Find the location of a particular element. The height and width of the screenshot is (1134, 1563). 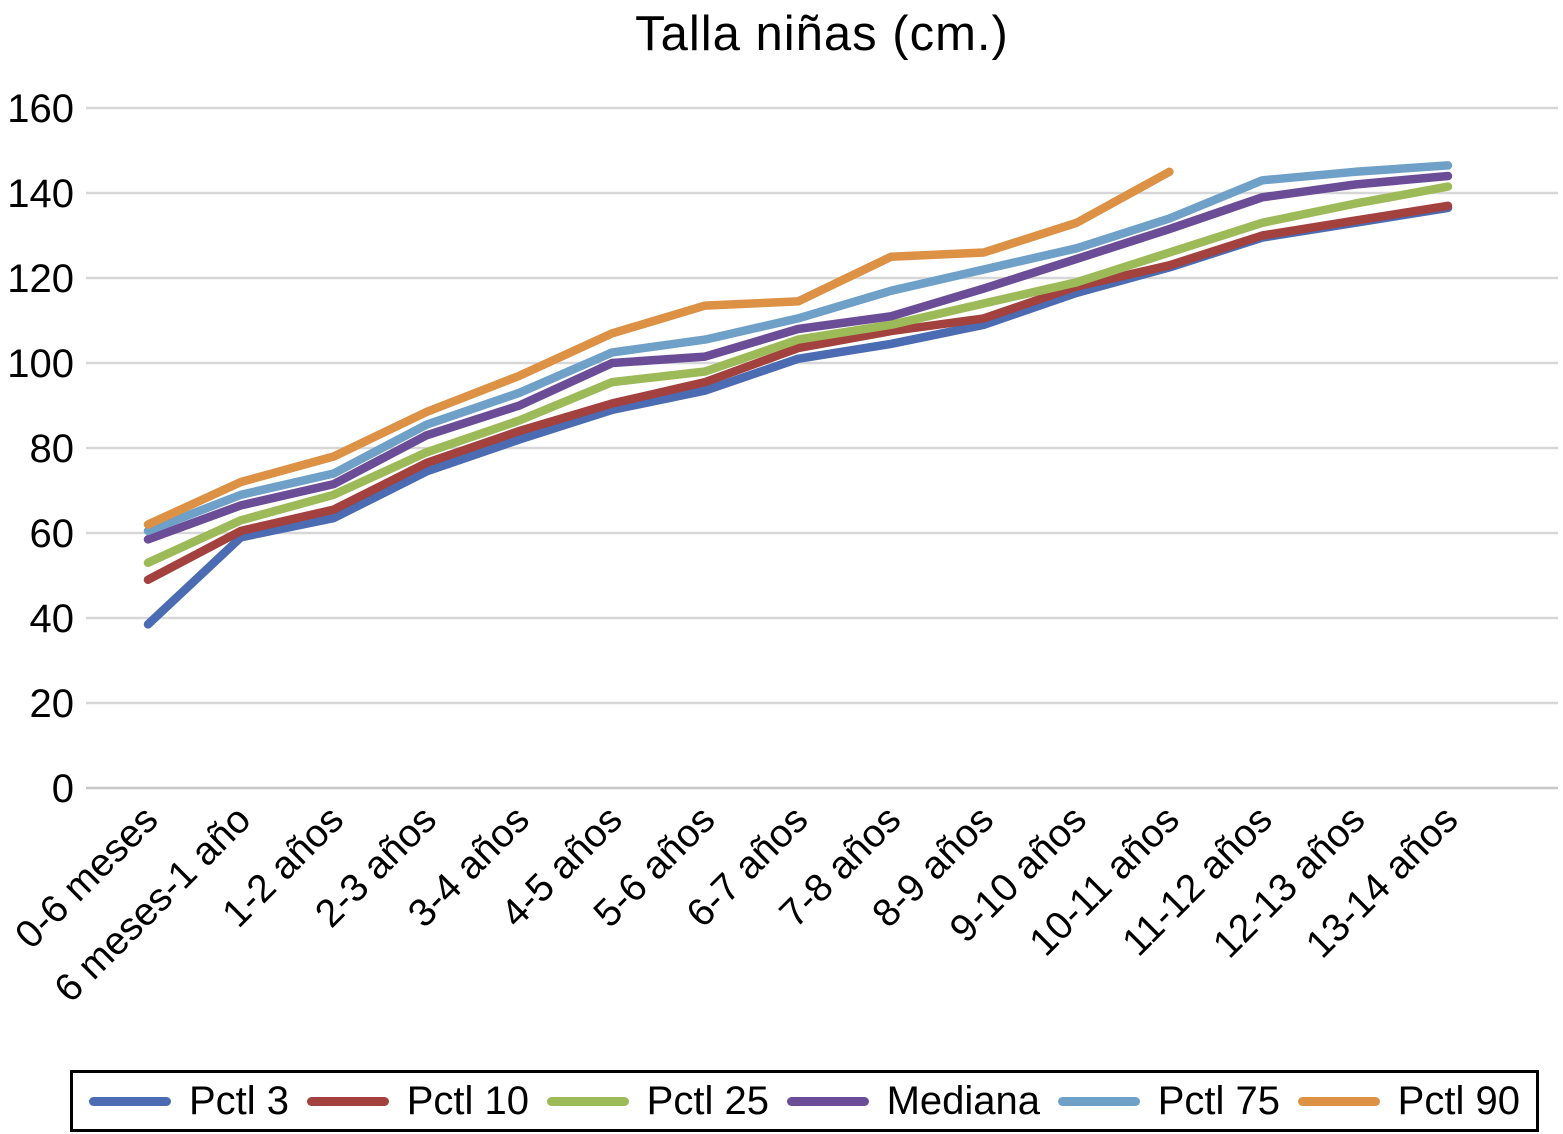

legend-item-pctl-90: Pctl 90 is located at coordinates (1408, 1101).